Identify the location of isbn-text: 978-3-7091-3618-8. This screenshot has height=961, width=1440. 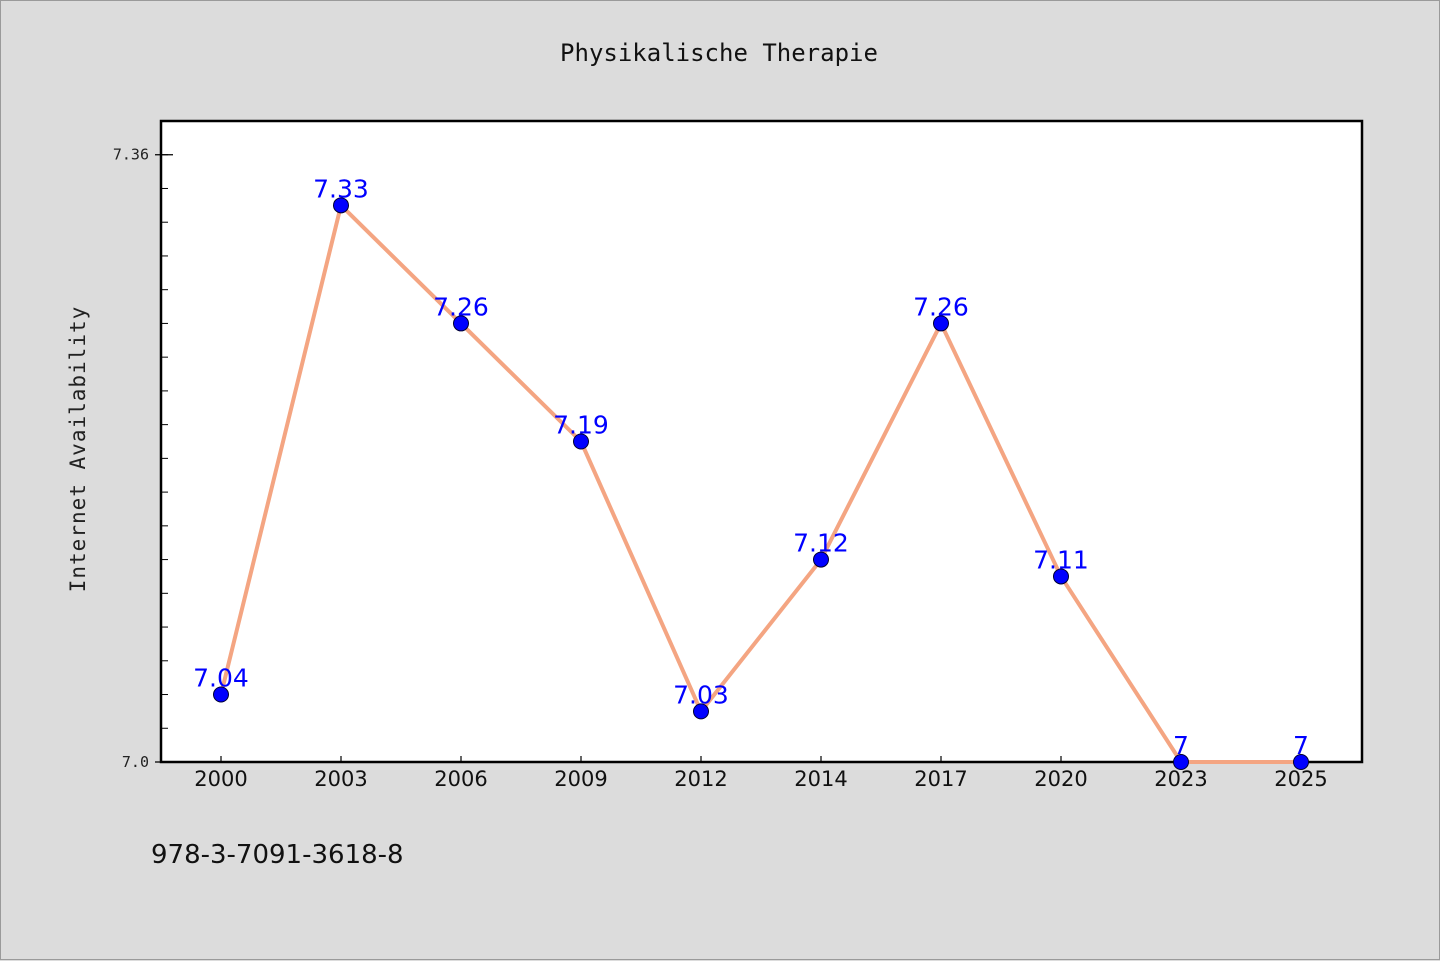
(277, 855).